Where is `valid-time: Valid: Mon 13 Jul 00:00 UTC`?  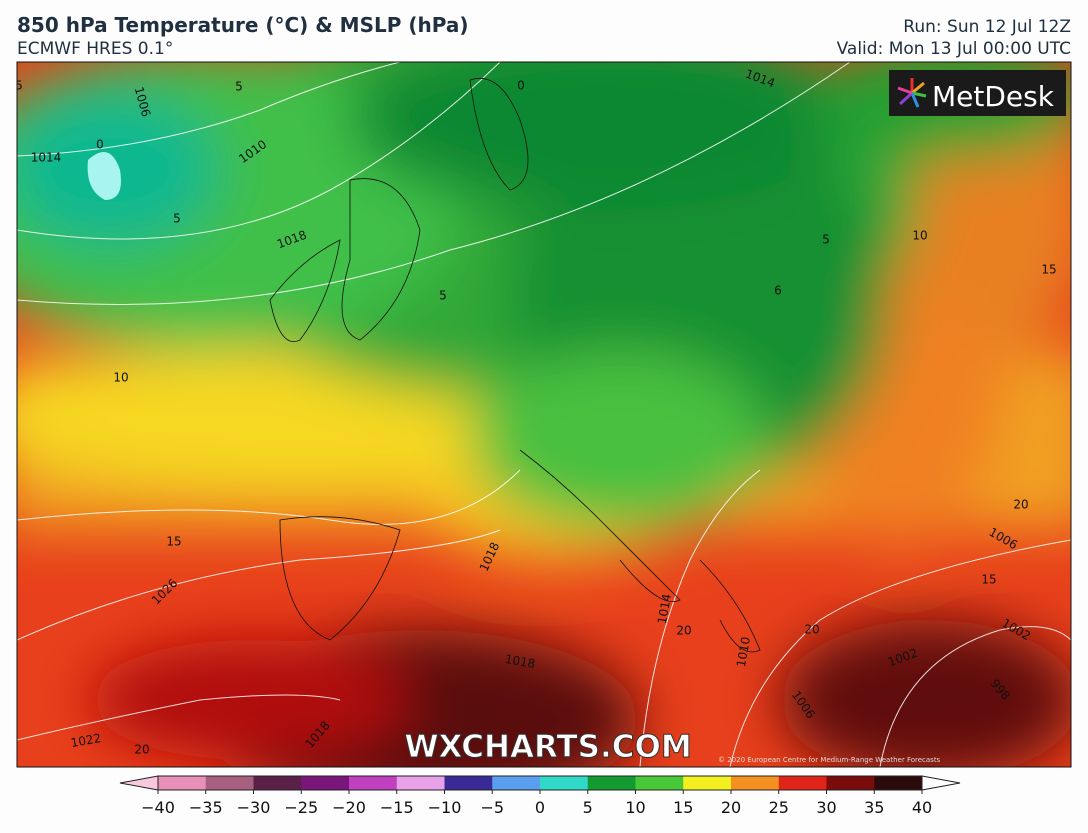 valid-time: Valid: Mon 13 Jul 00:00 UTC is located at coordinates (954, 49).